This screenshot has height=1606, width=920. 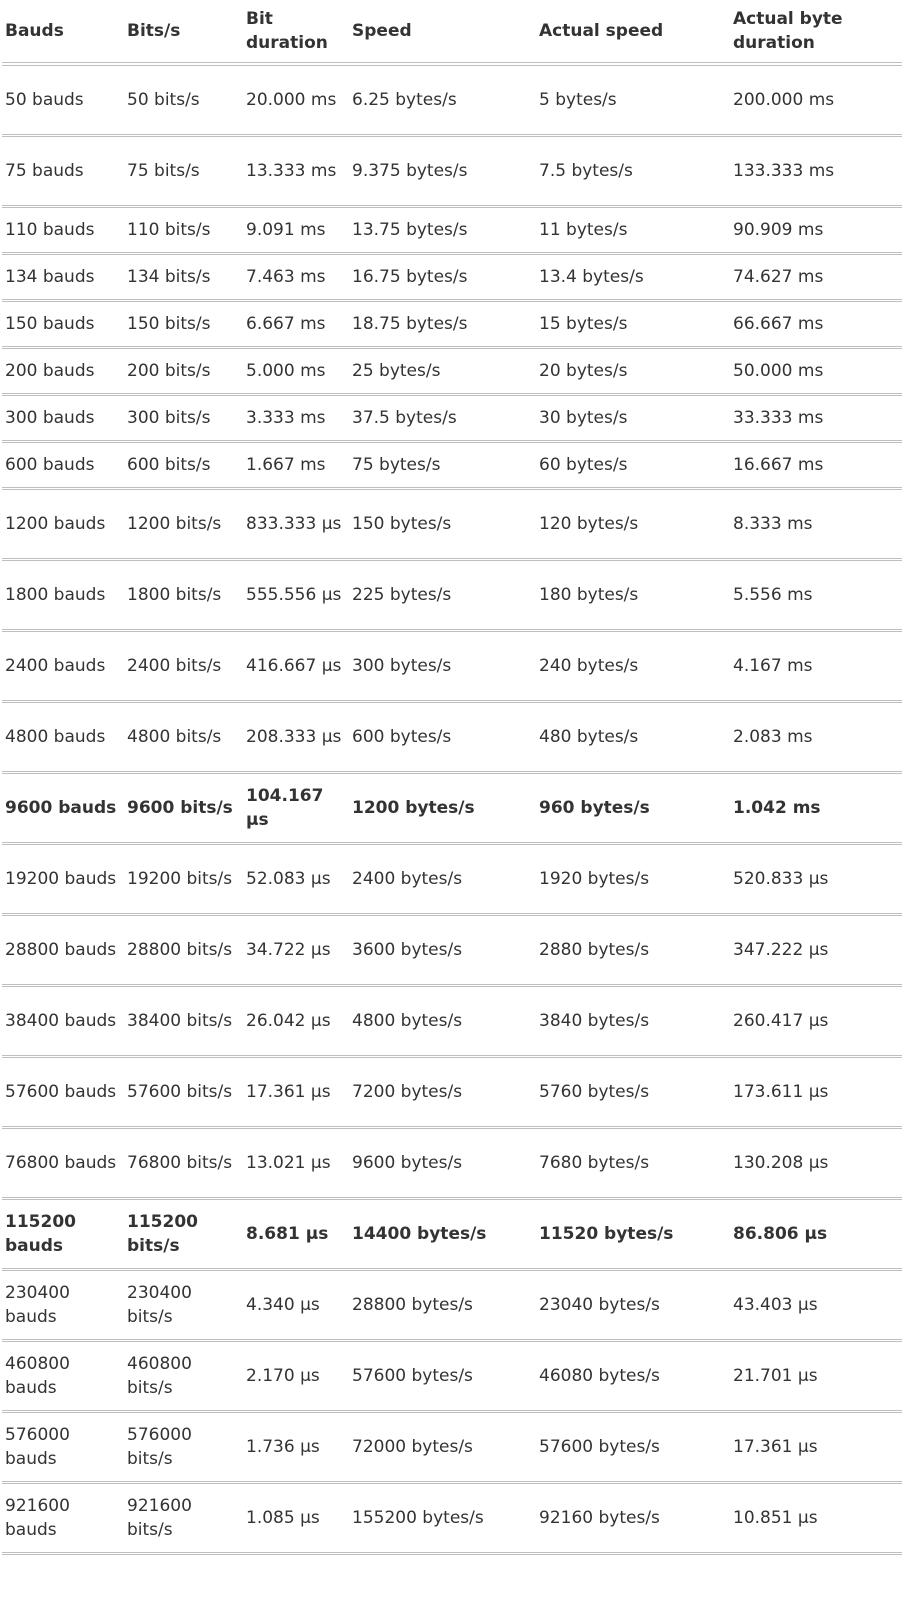 What do you see at coordinates (296, 33) in the screenshot?
I see `header-bit-duration: Bit duration` at bounding box center [296, 33].